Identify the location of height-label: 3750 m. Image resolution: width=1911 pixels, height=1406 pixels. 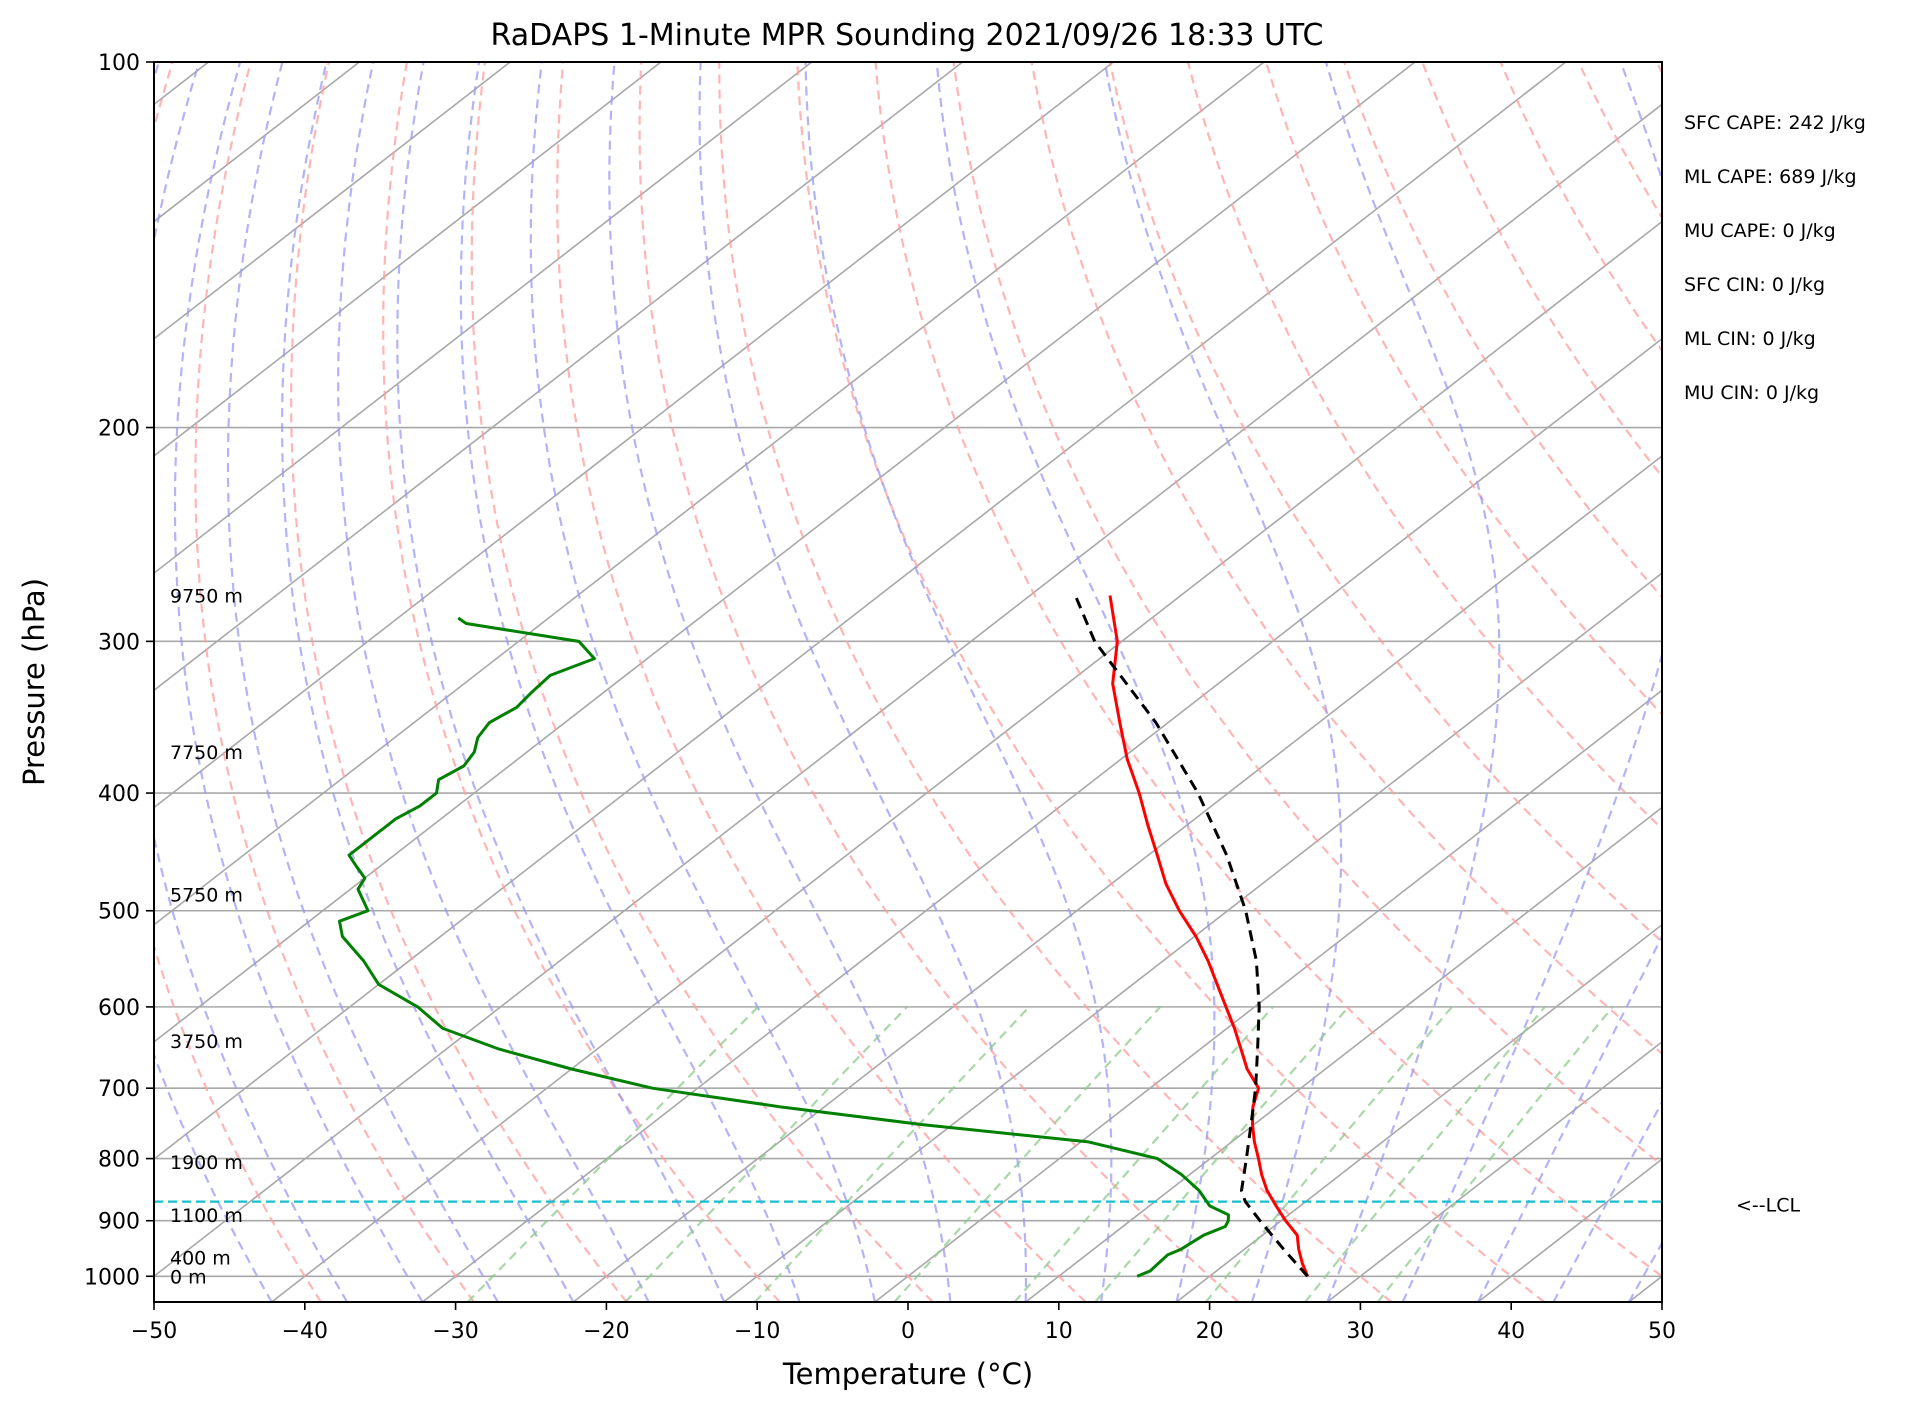
(206, 1042).